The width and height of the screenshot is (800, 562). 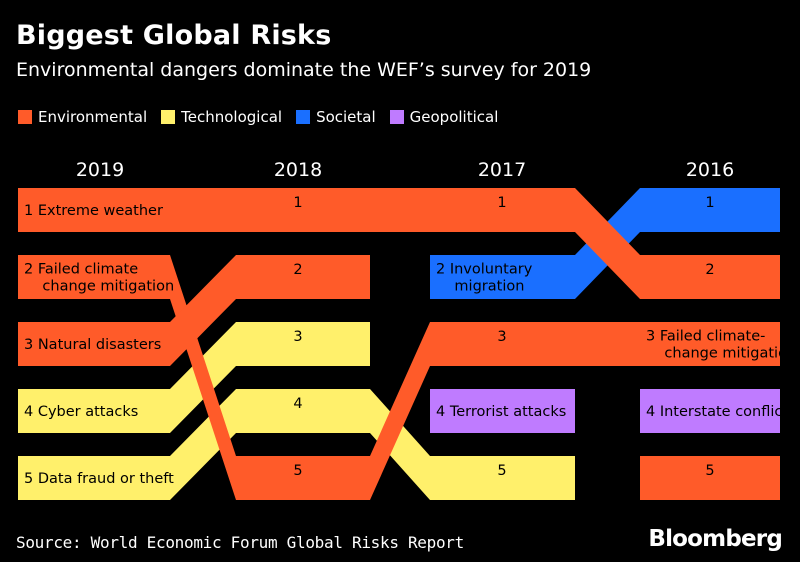 I want to click on year-header-2018: 2018, so click(x=298, y=170).